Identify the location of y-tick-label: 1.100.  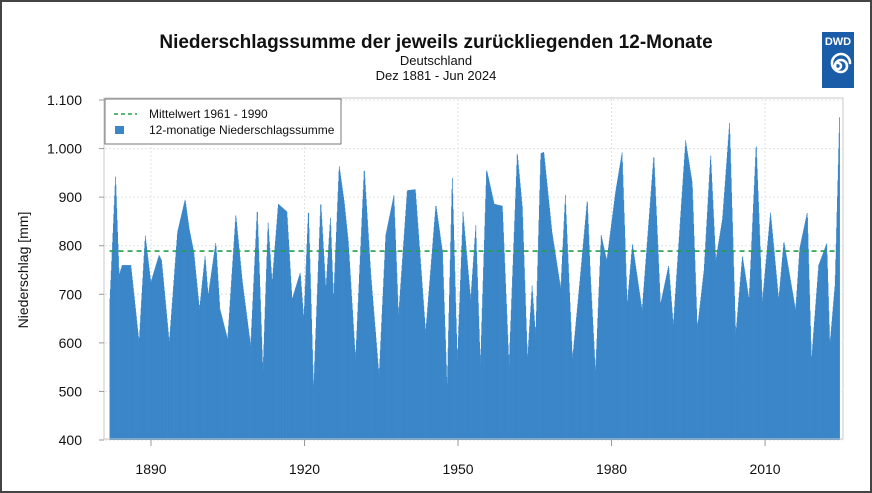
(64, 100).